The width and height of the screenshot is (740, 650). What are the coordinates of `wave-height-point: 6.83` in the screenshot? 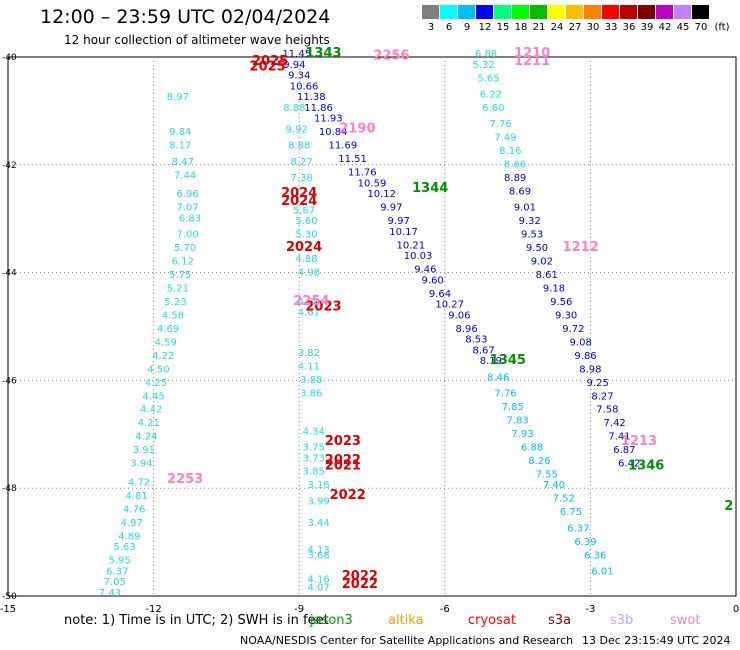 It's located at (190, 218).